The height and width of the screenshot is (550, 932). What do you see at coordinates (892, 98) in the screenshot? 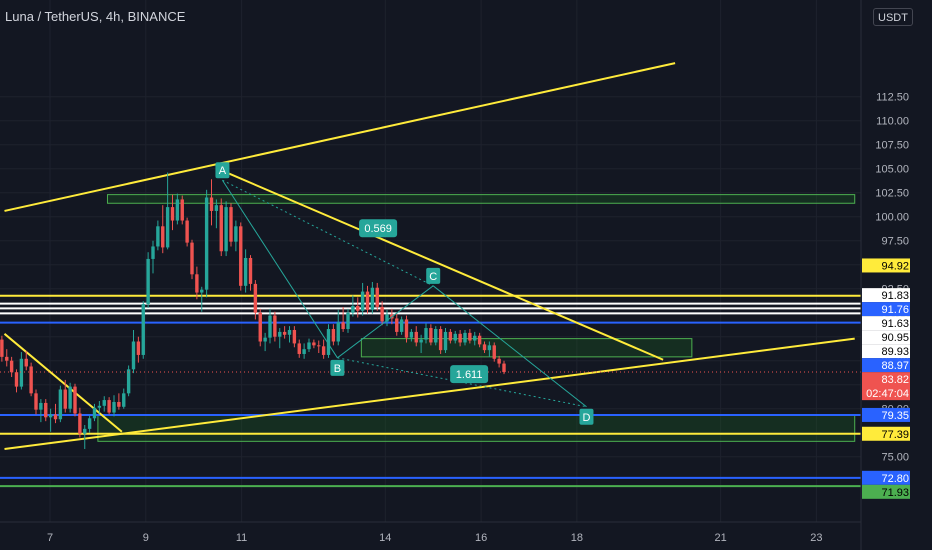
I see `price-tick-label: 112.50` at bounding box center [892, 98].